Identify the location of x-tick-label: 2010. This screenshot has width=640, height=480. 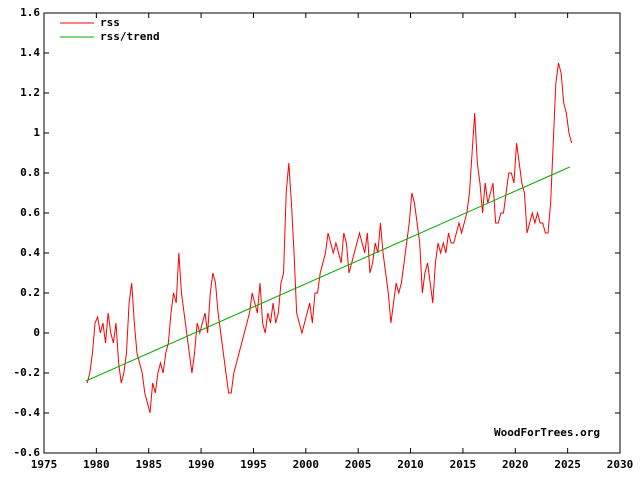
(410, 464).